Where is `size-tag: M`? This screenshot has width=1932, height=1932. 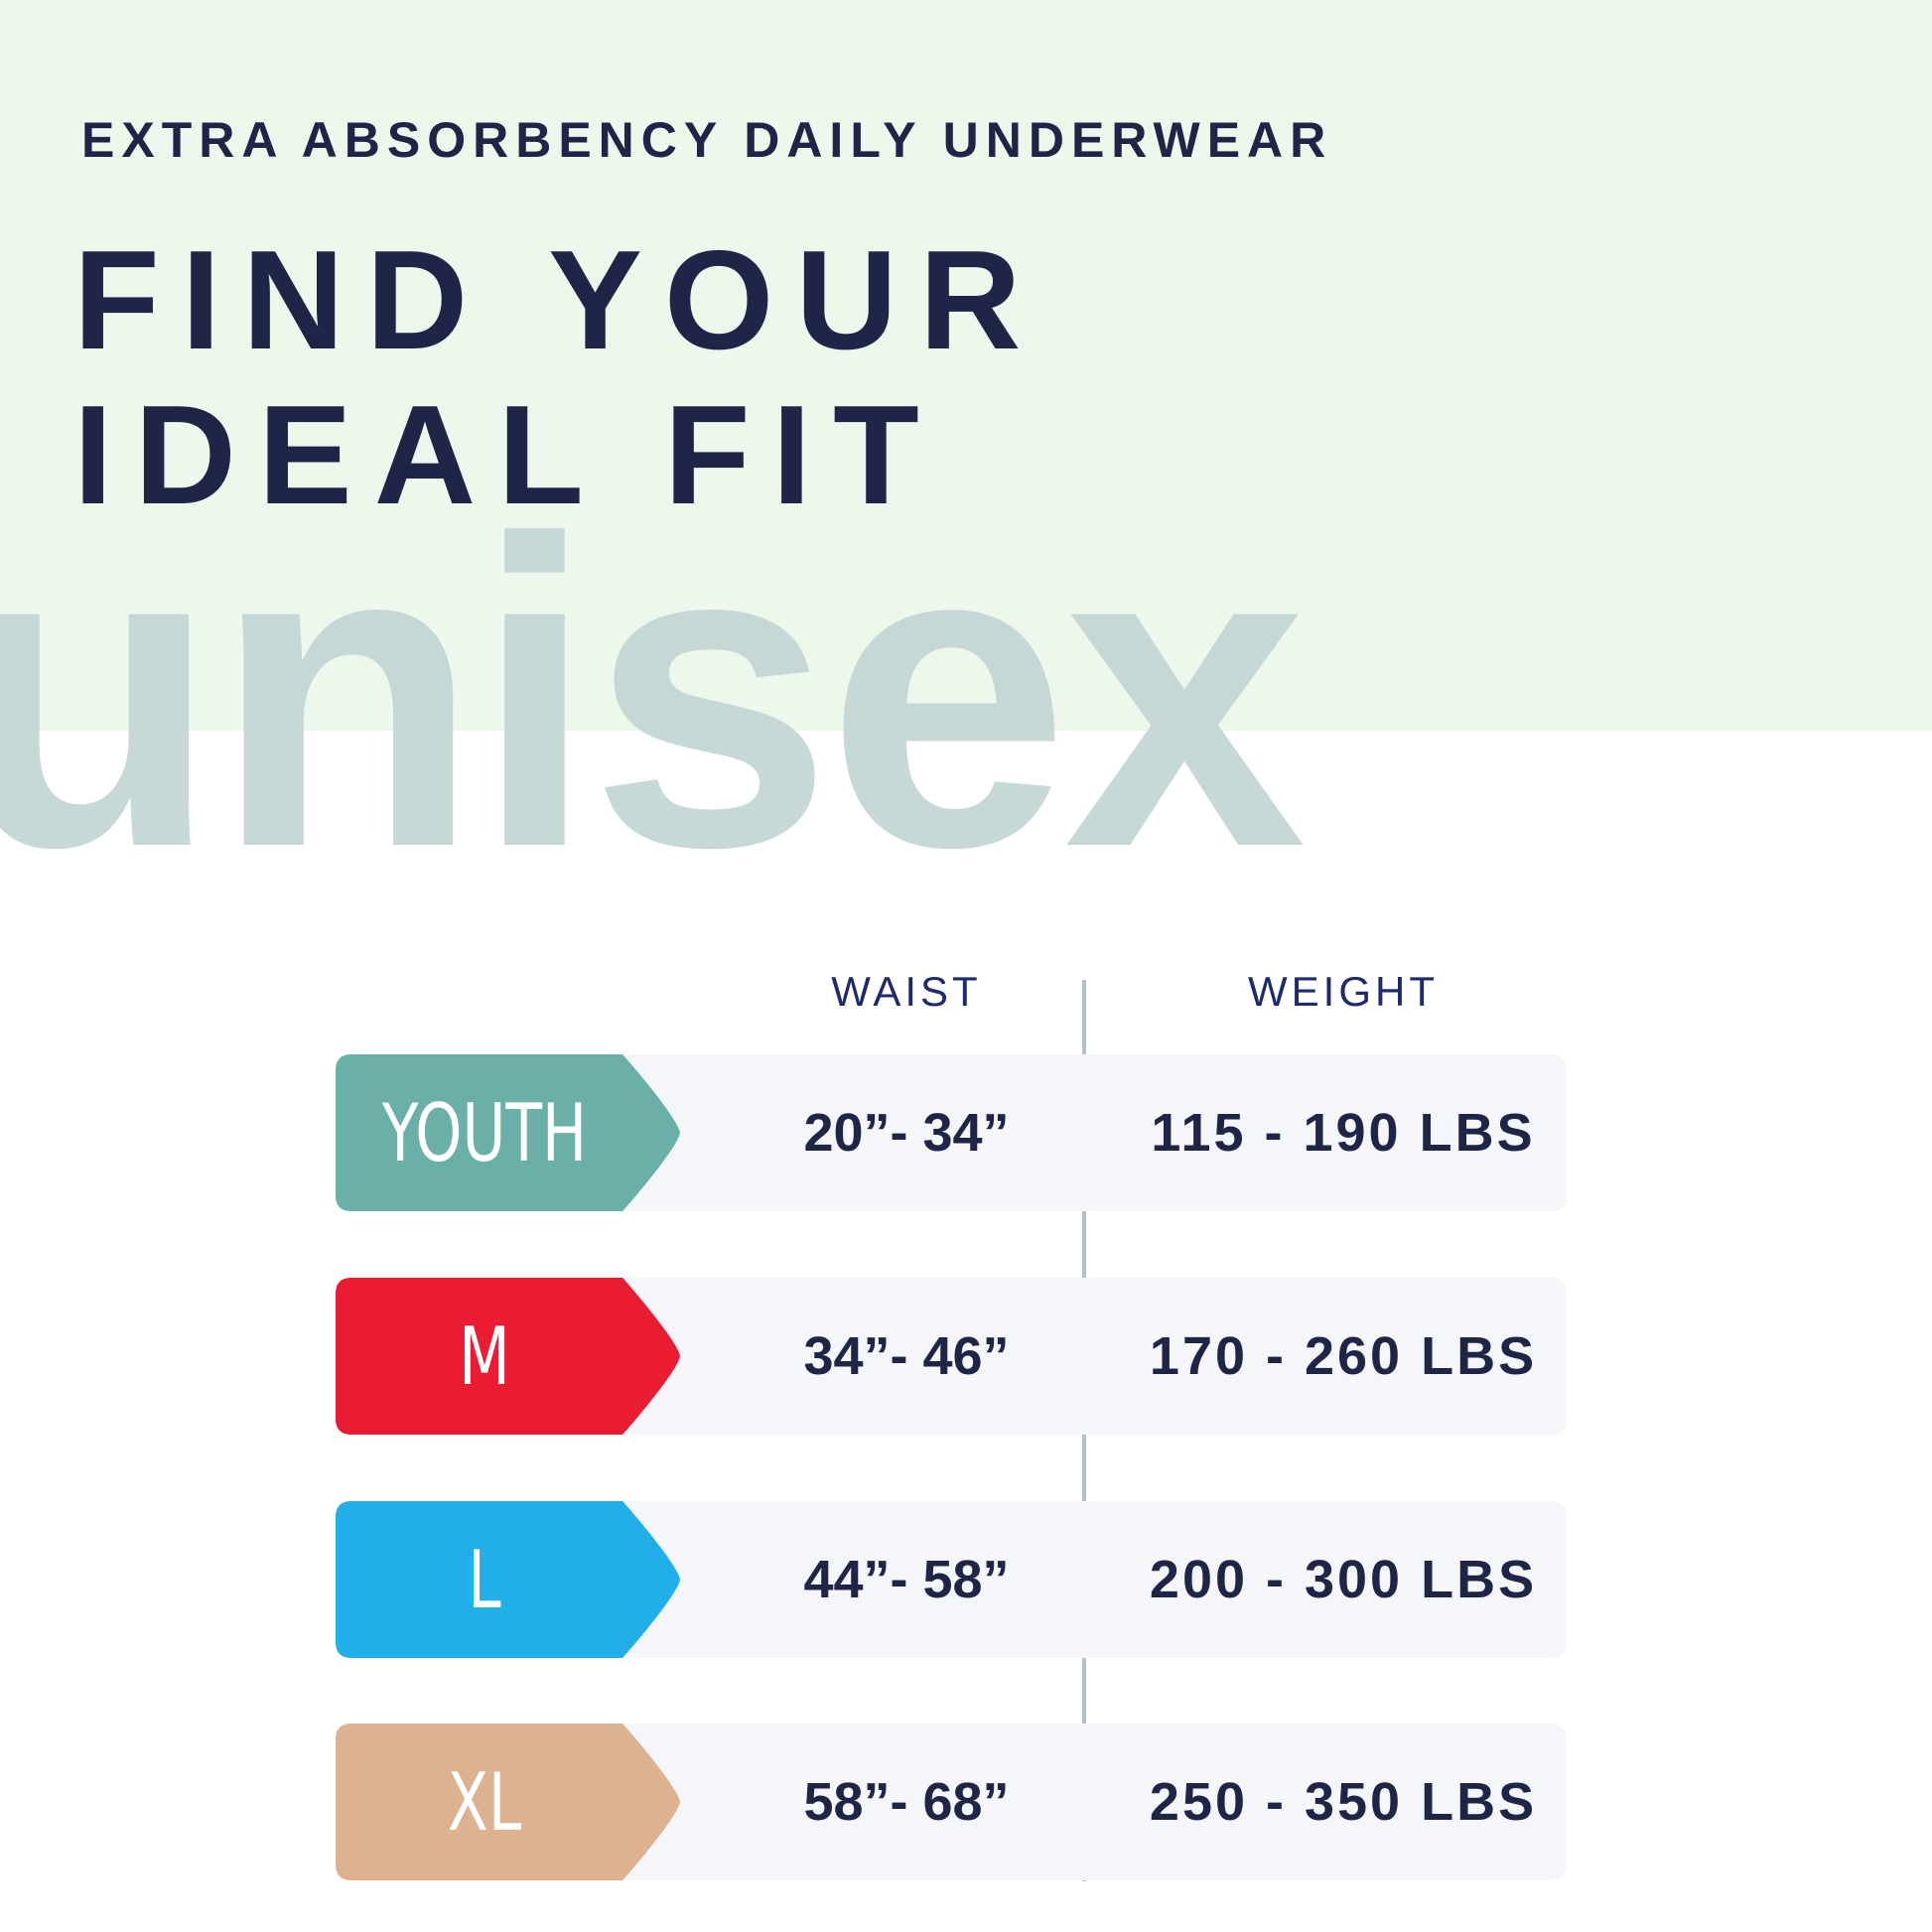 size-tag: M is located at coordinates (509, 1356).